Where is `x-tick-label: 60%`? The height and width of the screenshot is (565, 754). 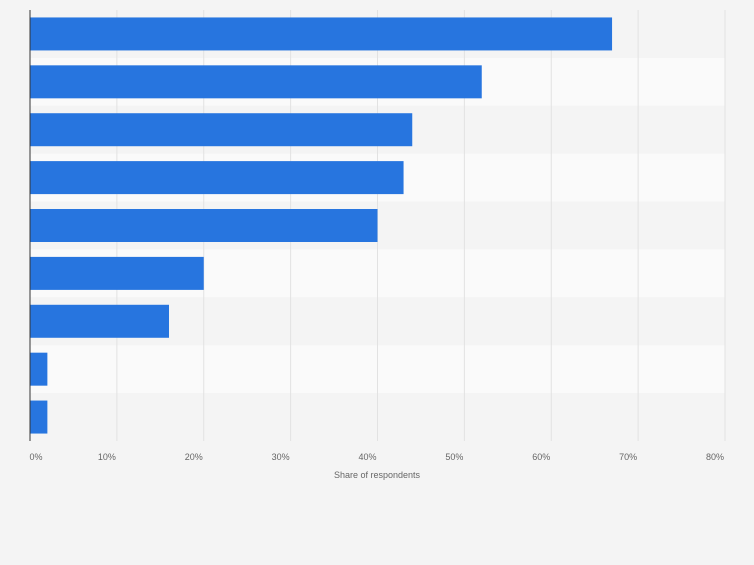
x-tick-label: 60% is located at coordinates (541, 457).